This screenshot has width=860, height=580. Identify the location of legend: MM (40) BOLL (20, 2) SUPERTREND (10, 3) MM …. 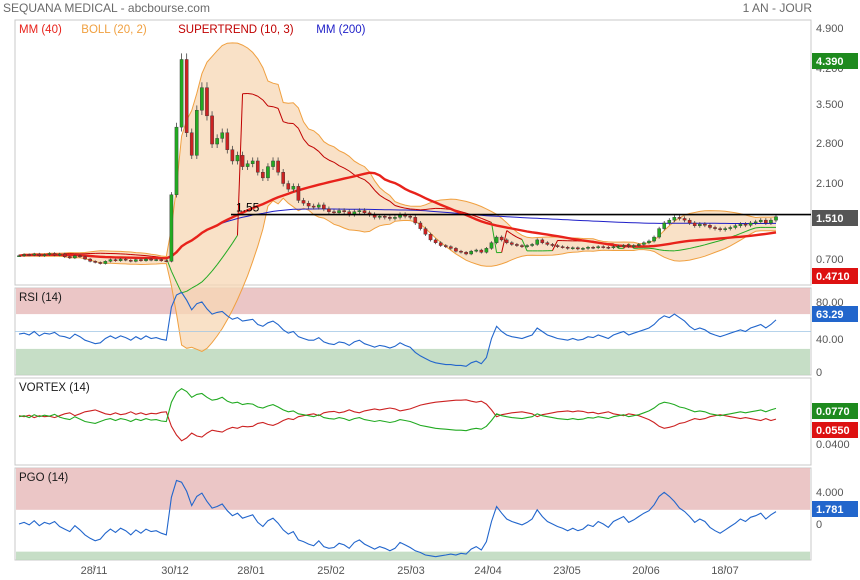
(192, 30).